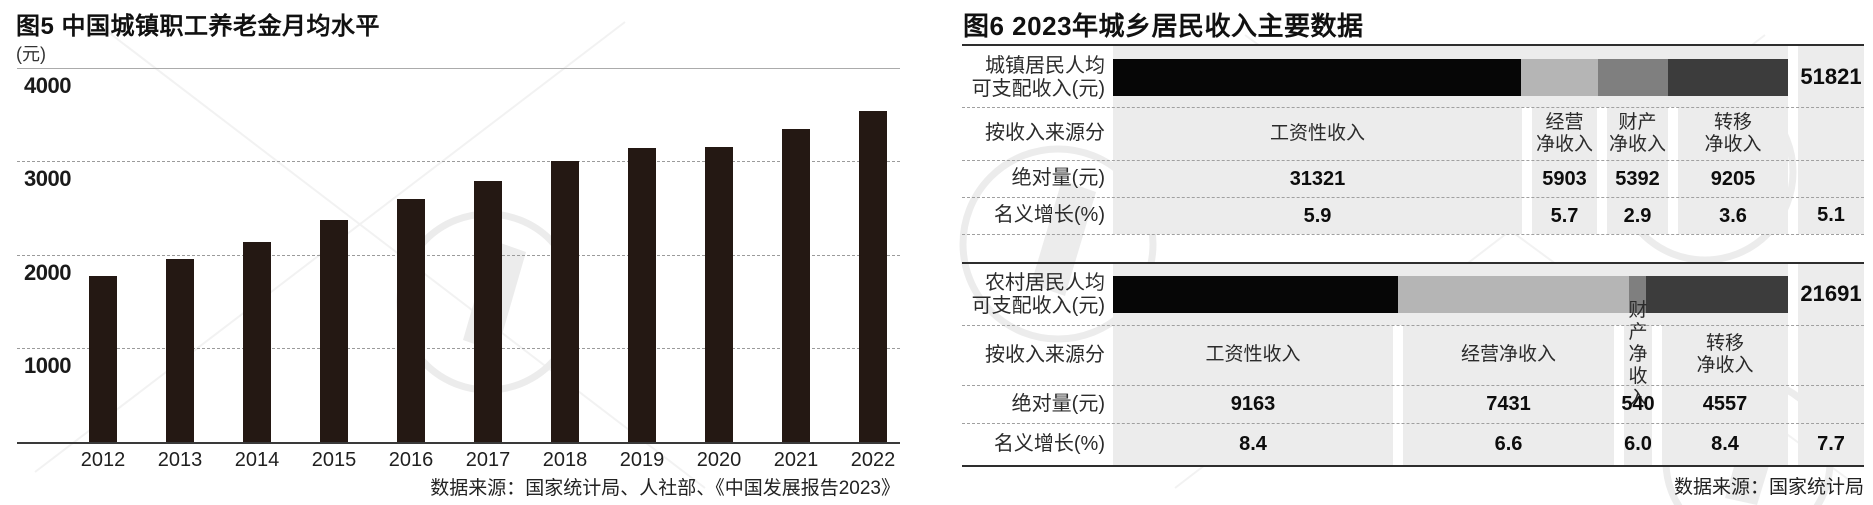 This screenshot has height=505, width=1873. What do you see at coordinates (873, 460) in the screenshot?
I see `year-label-2022: 2022` at bounding box center [873, 460].